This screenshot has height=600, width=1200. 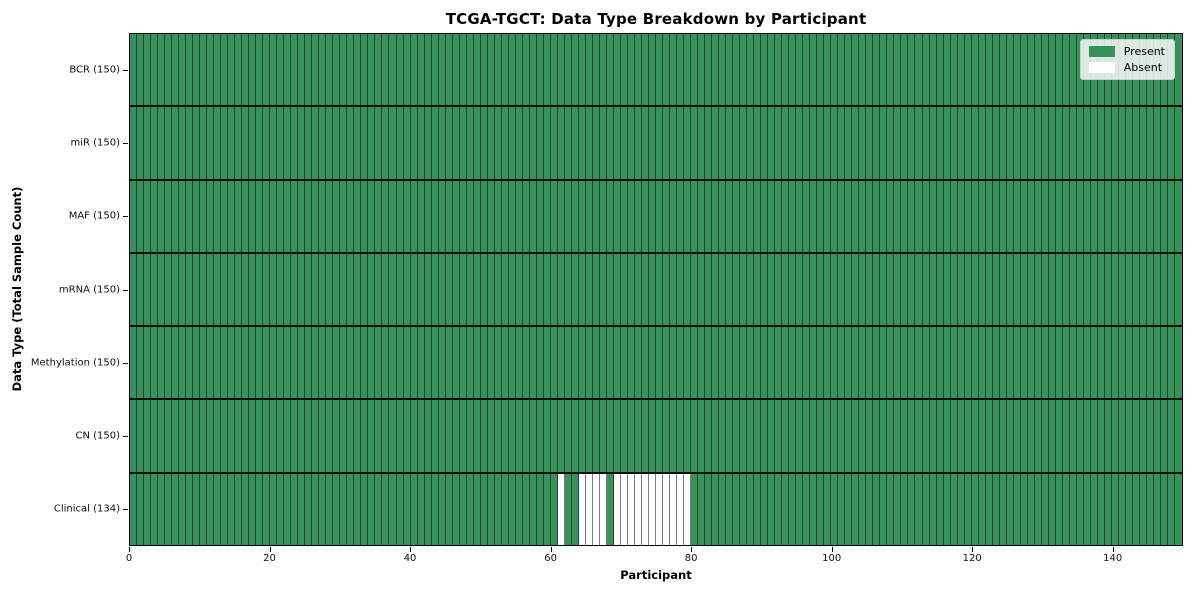 What do you see at coordinates (97, 436) in the screenshot?
I see `y-tick-label-cn: CN (150)` at bounding box center [97, 436].